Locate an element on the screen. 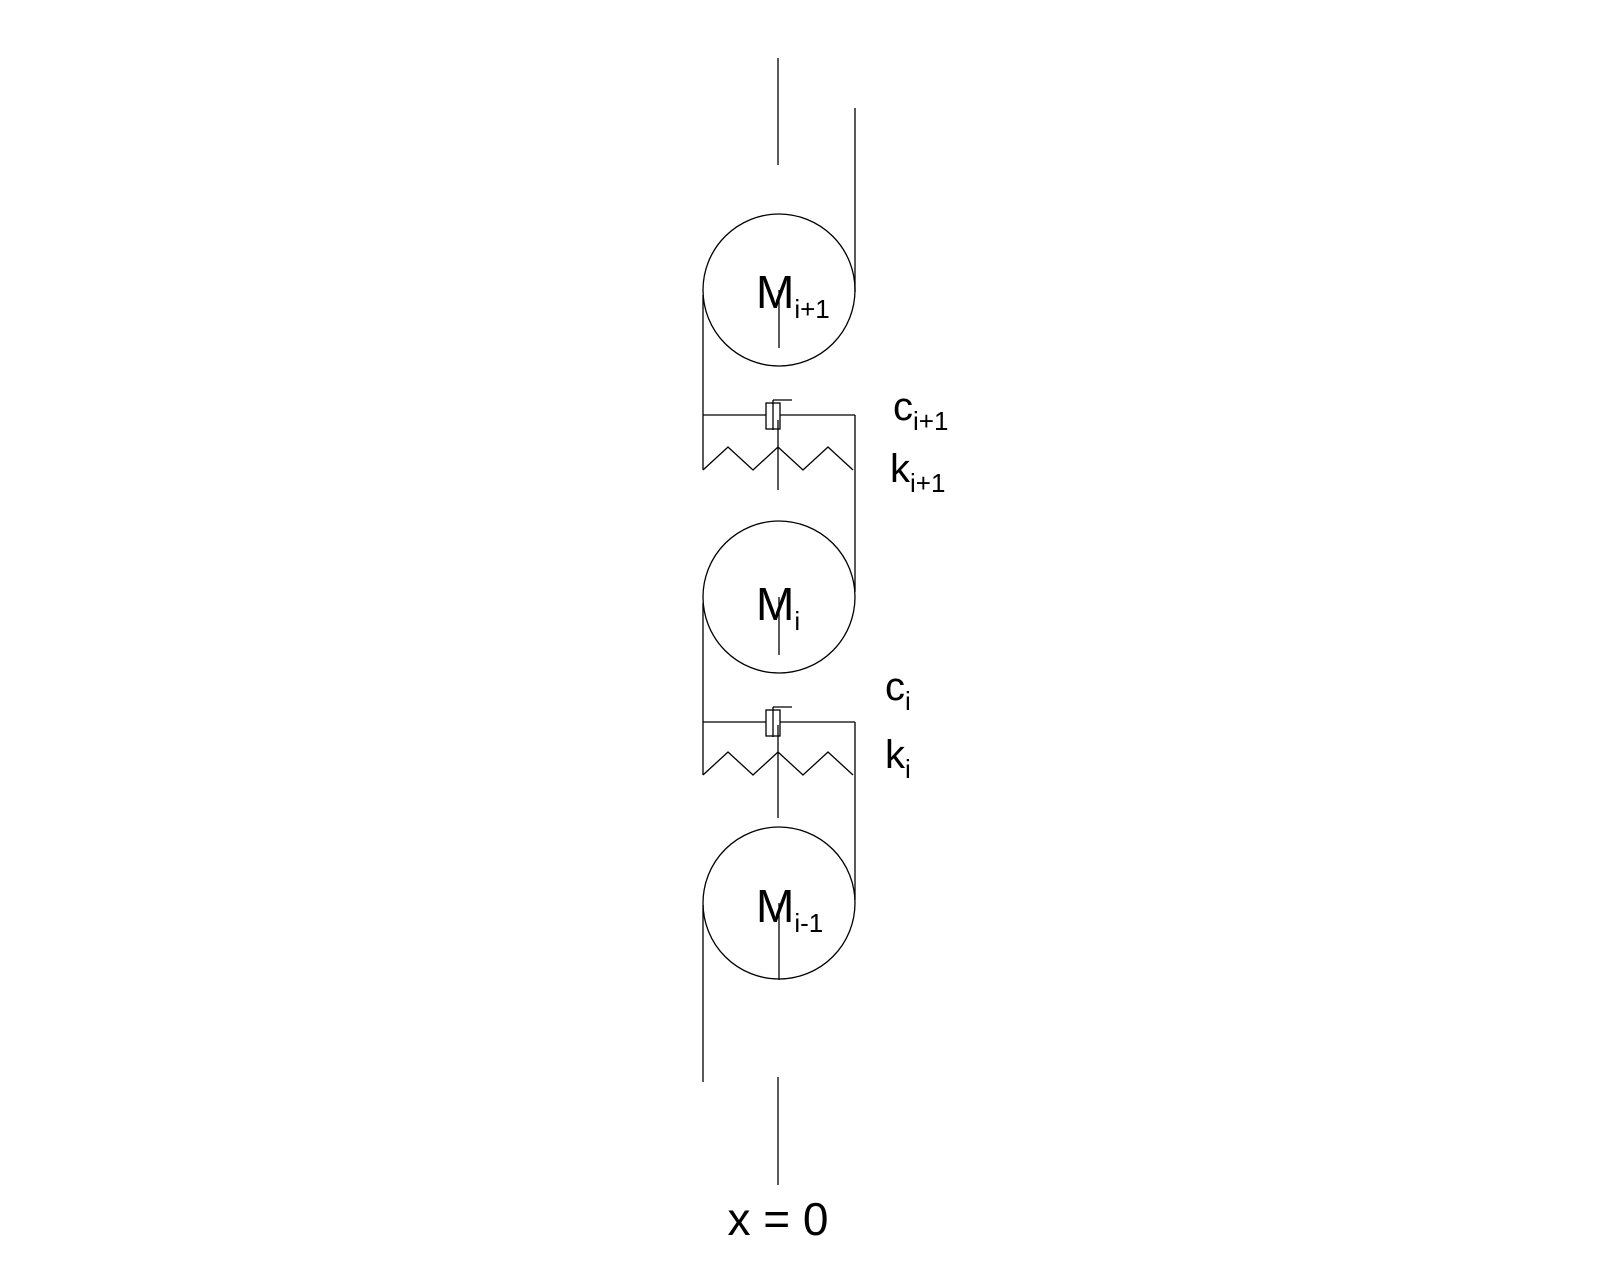 The width and height of the screenshot is (1600, 1280). mass-upper-label: Mi+1 is located at coordinates (793, 295).